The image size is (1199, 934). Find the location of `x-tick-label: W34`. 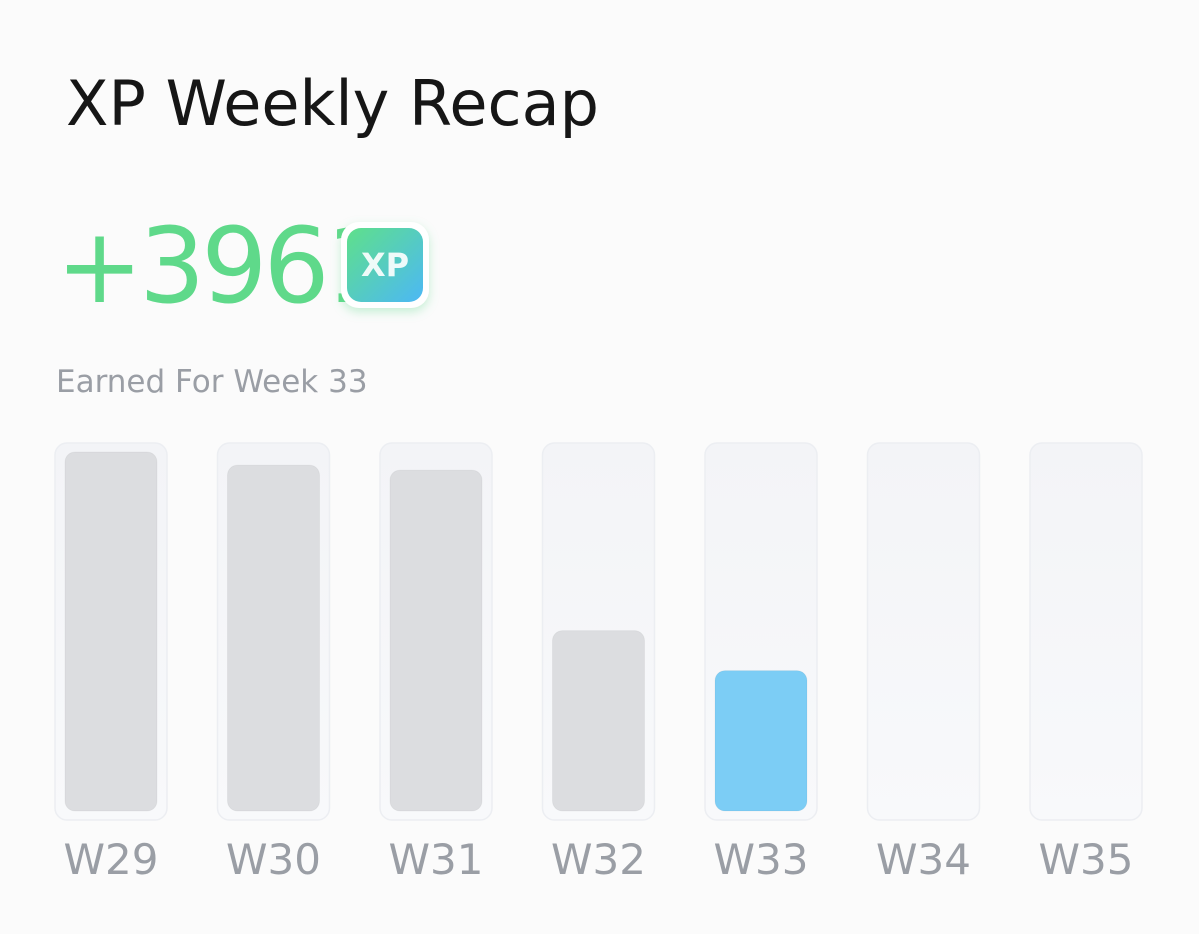

x-tick-label: W34 is located at coordinates (923, 859).